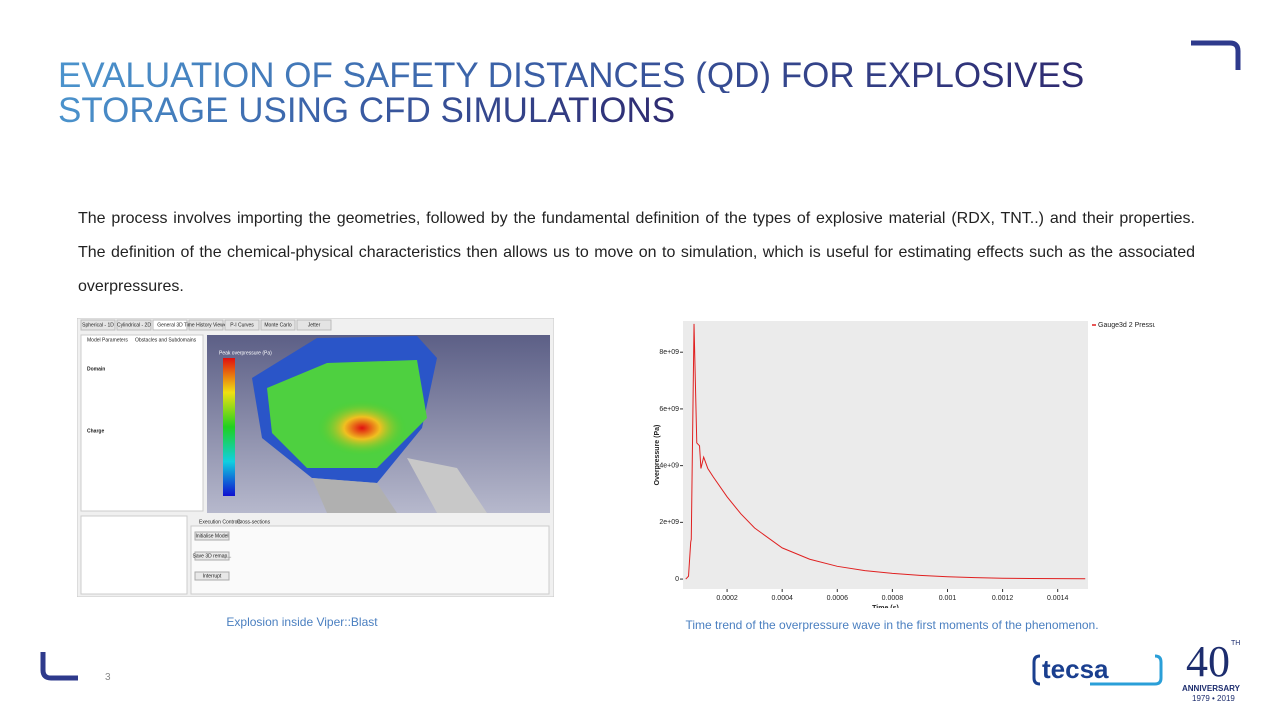  I want to click on x-tick-label: 0.0014, so click(1058, 598).